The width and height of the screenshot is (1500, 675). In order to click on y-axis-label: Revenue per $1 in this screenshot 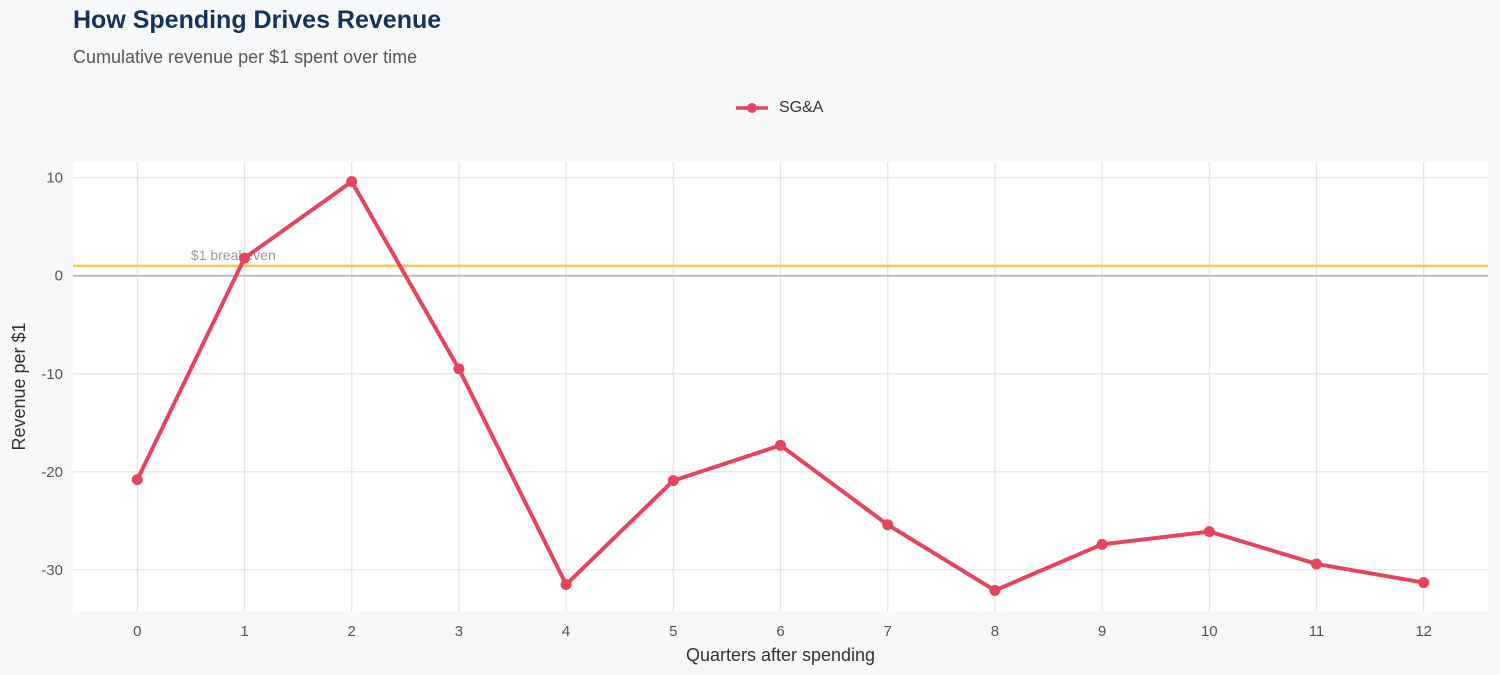, I will do `click(19, 386)`.